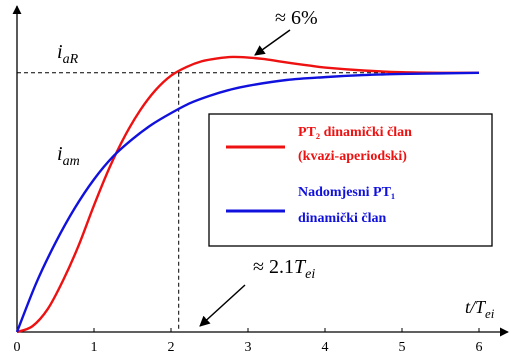 The height and width of the screenshot is (358, 517). Describe the element at coordinates (480, 309) in the screenshot. I see `x-axis-label: t/Tei` at that location.